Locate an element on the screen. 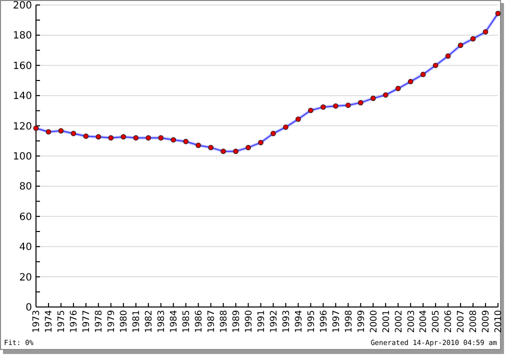  y-tick-label: 20 is located at coordinates (25, 278).